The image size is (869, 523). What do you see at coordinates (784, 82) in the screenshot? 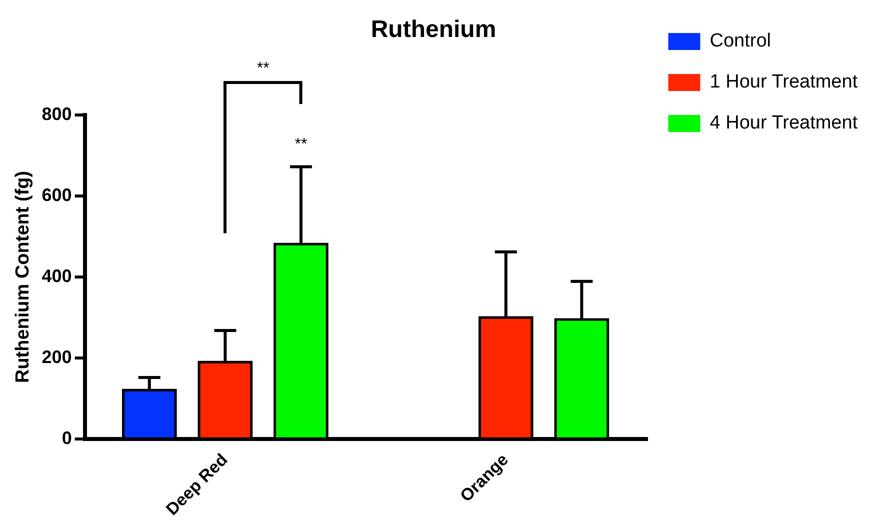
I see `legend-label: 1 Hour Treatment` at bounding box center [784, 82].